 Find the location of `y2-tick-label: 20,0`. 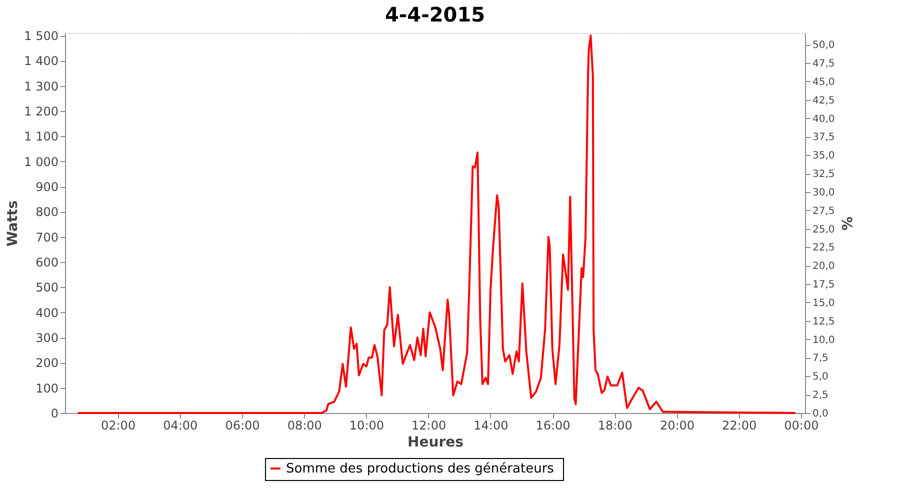

y2-tick-label: 20,0 is located at coordinates (823, 266).